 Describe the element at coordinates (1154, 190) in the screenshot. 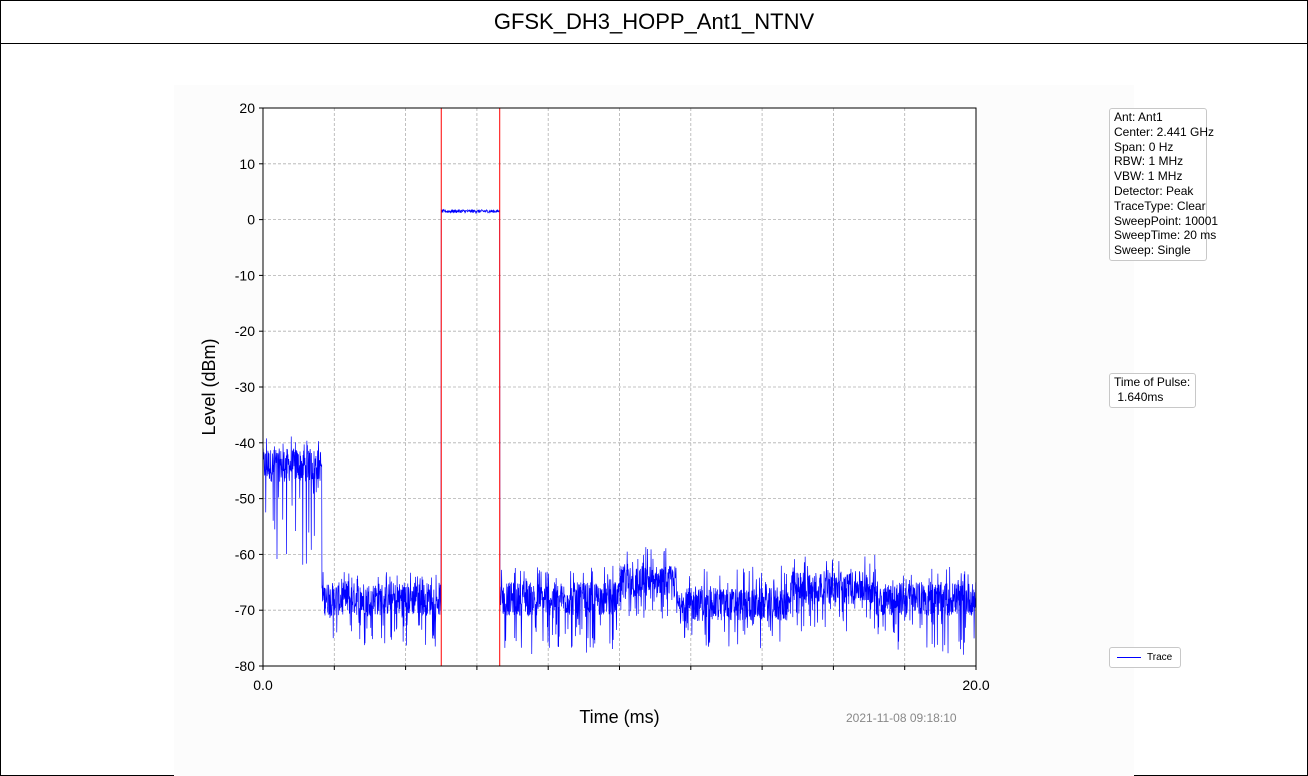

I see `settings-line: Detector: Peak` at that location.